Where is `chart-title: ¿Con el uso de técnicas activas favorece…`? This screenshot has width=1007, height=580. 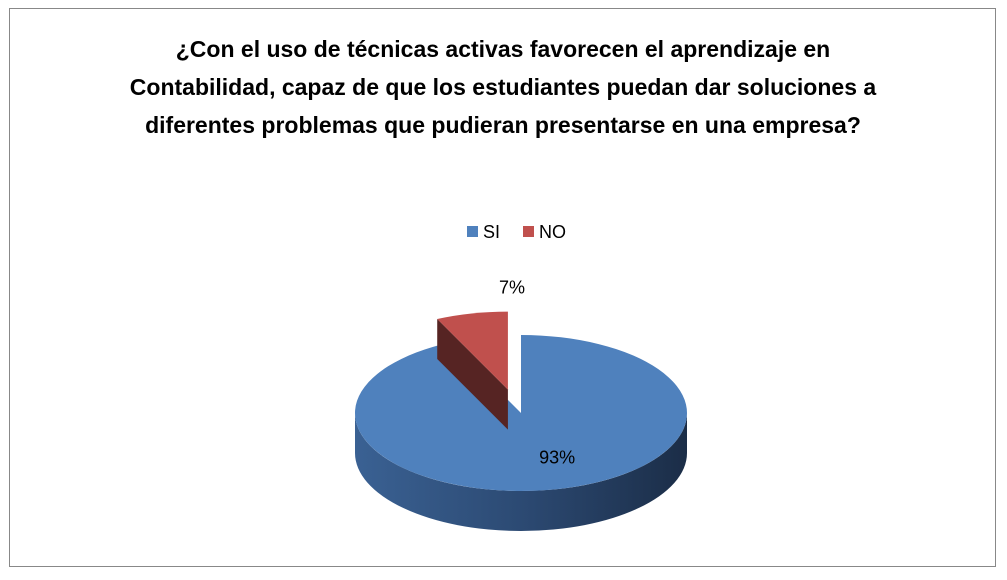
chart-title: ¿Con el uso de técnicas activas favorece… is located at coordinates (503, 87).